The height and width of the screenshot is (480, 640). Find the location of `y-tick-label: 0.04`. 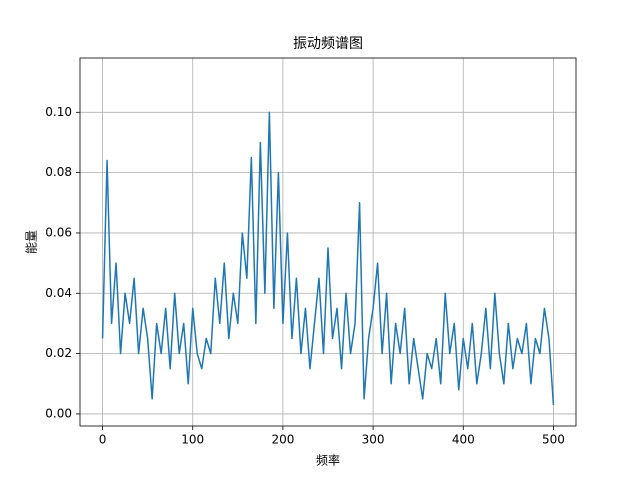

y-tick-label: 0.04 is located at coordinates (58, 293).